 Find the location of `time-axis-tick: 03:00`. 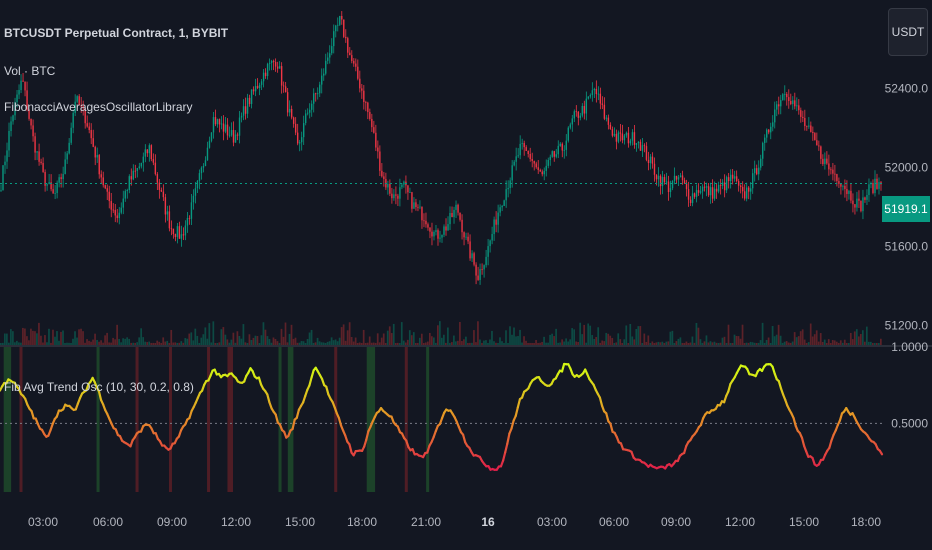

time-axis-tick: 03:00 is located at coordinates (552, 522).